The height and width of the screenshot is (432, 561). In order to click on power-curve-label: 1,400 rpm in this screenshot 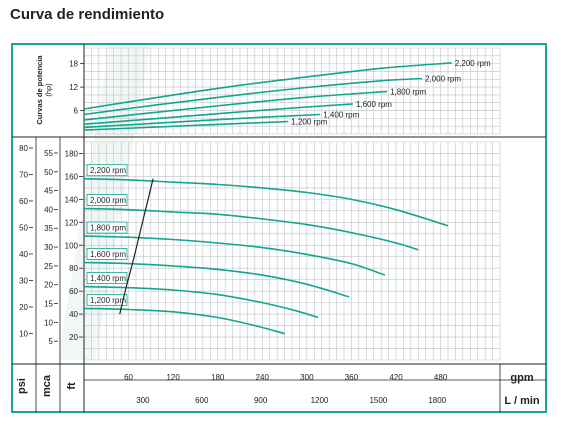, I will do `click(341, 114)`.